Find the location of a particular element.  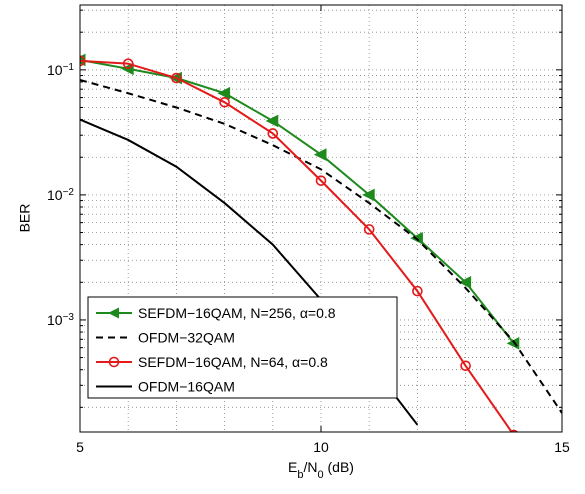

y-tick-label: 10⁻³ is located at coordinates (60, 319).